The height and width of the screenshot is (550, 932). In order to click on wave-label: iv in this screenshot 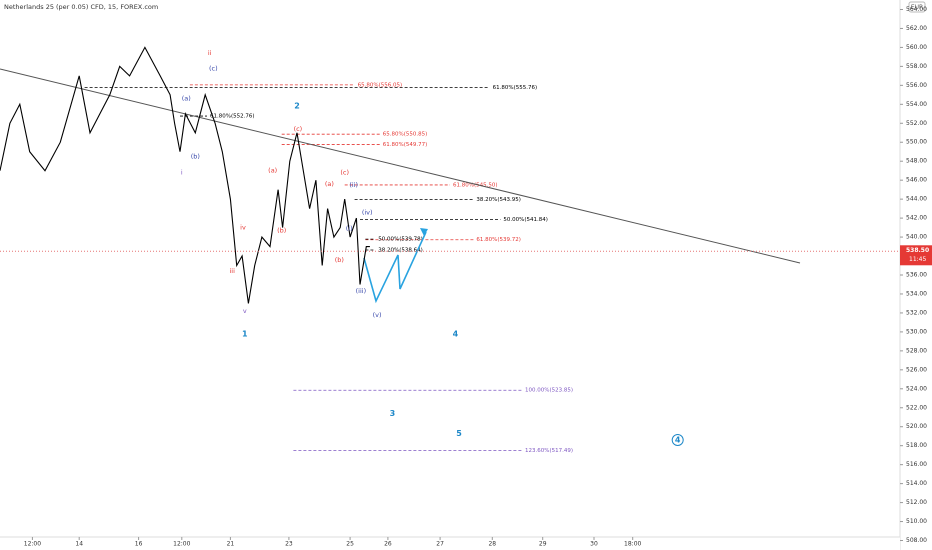, I will do `click(243, 228)`.